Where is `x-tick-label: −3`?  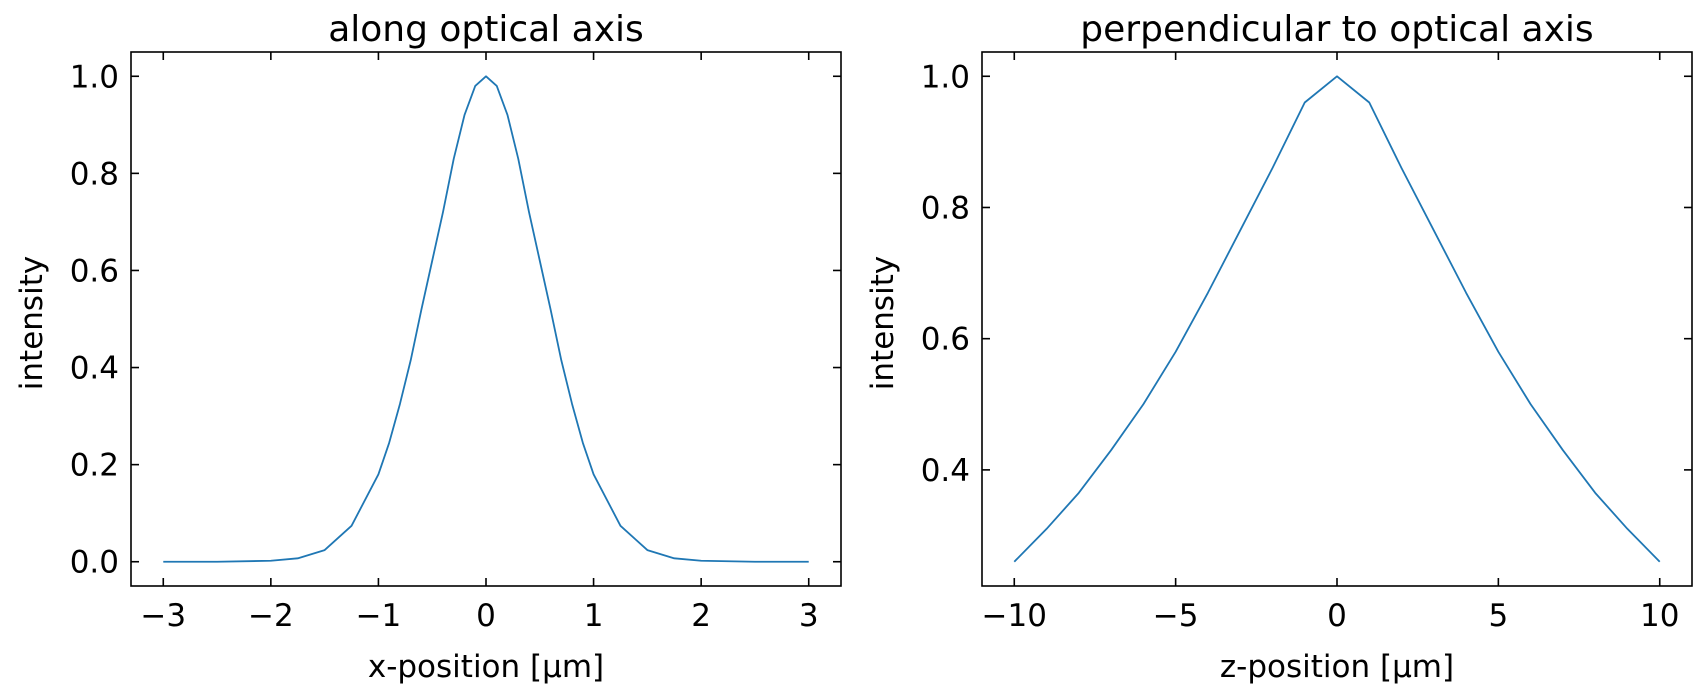 x-tick-label: −3 is located at coordinates (163, 616).